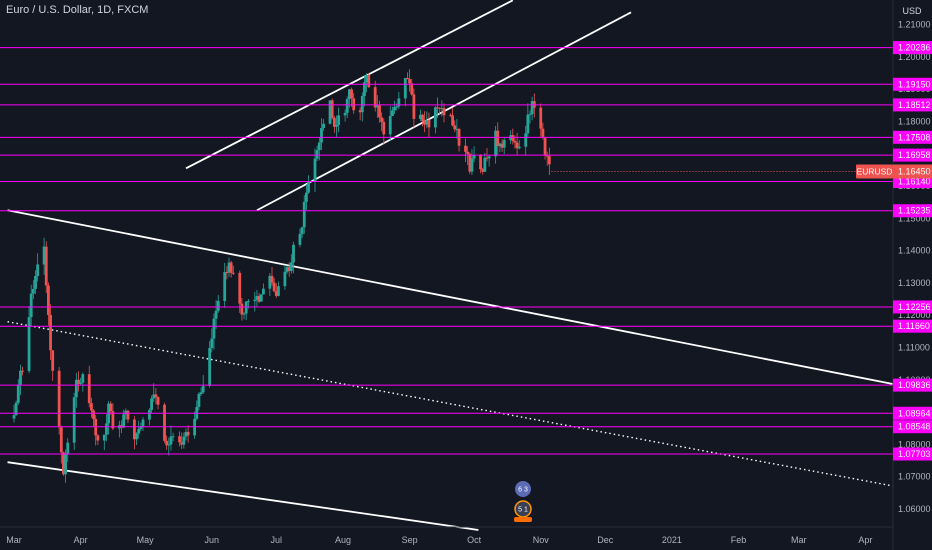  What do you see at coordinates (212, 540) in the screenshot?
I see `x-tick-label: Jun` at bounding box center [212, 540].